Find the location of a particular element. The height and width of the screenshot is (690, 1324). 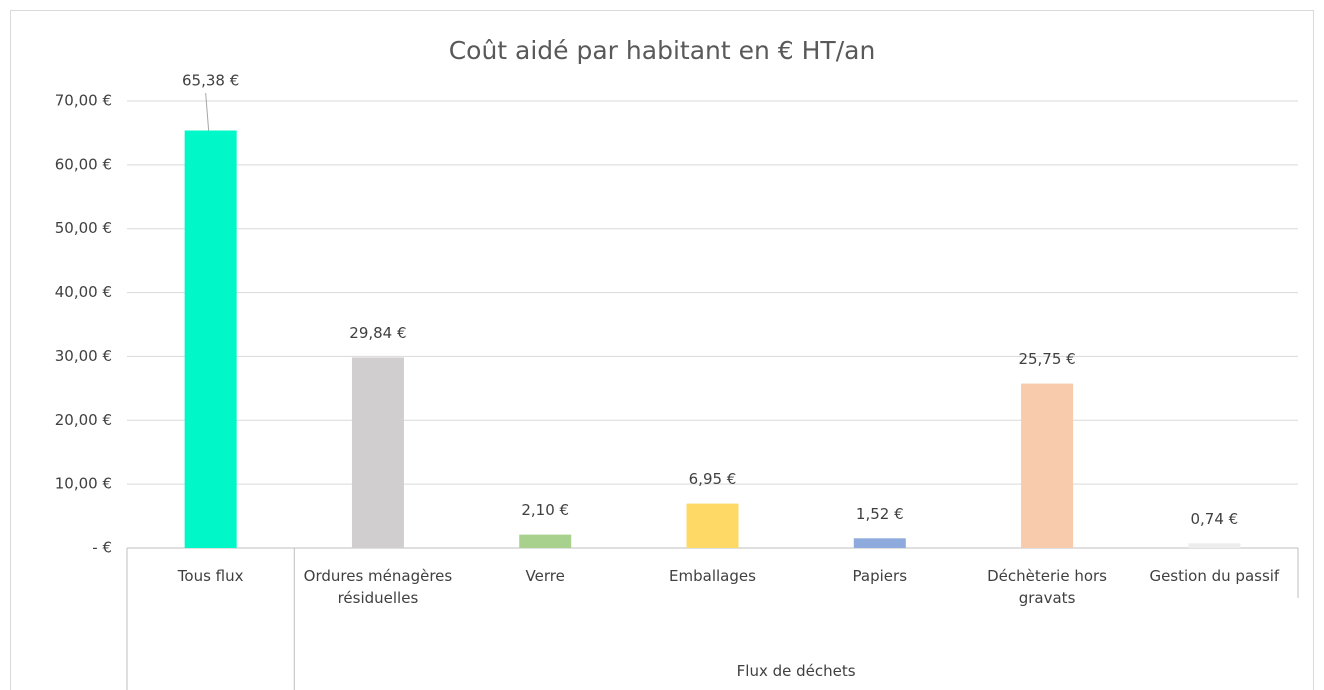

y-tick-label: 20,00 € is located at coordinates (83, 420).